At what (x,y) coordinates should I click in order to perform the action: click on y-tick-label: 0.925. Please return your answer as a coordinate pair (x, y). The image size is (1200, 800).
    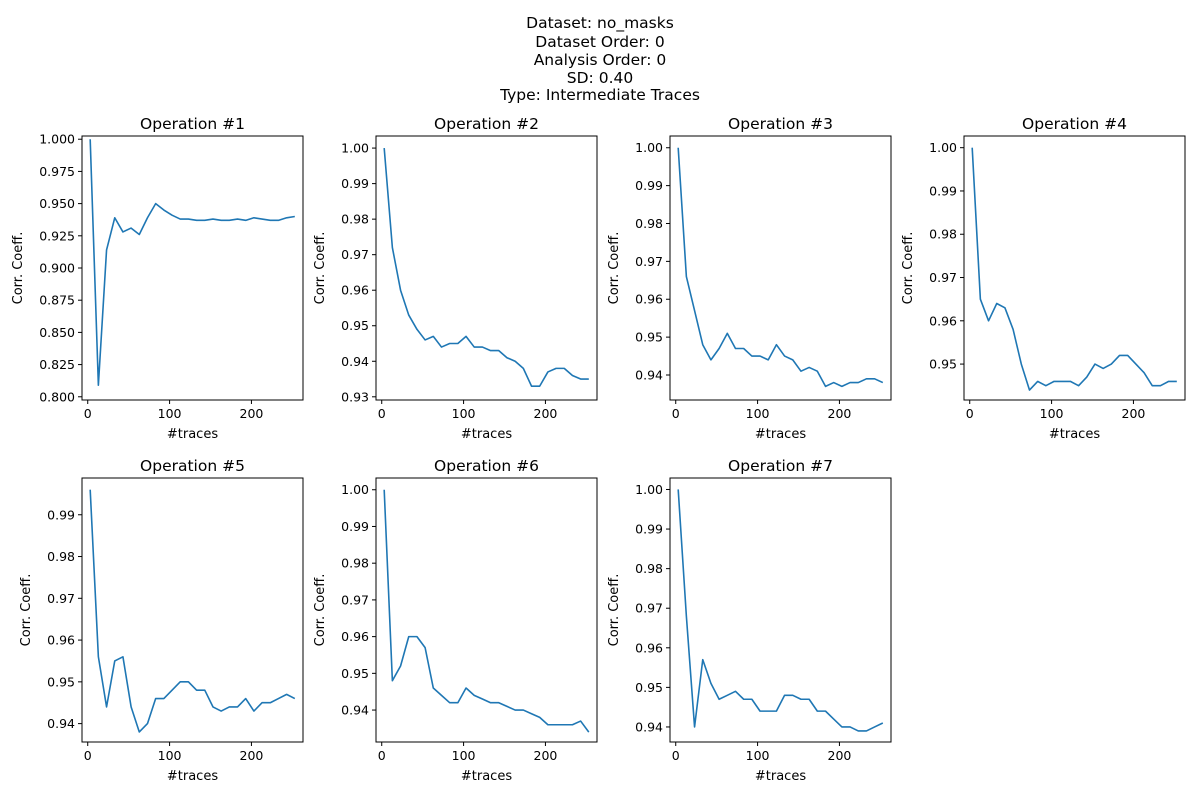
    Looking at the image, I should click on (57, 235).